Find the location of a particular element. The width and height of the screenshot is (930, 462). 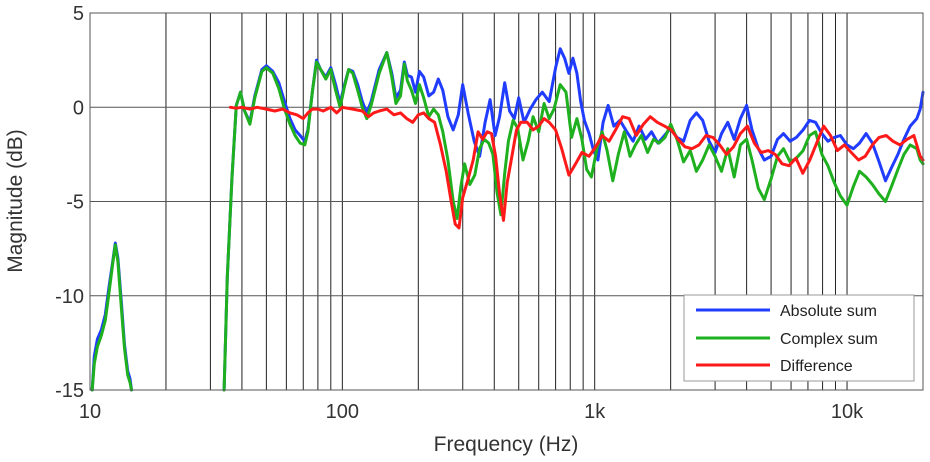

legend-label-absolute-sum: Absolute sum is located at coordinates (828, 311).